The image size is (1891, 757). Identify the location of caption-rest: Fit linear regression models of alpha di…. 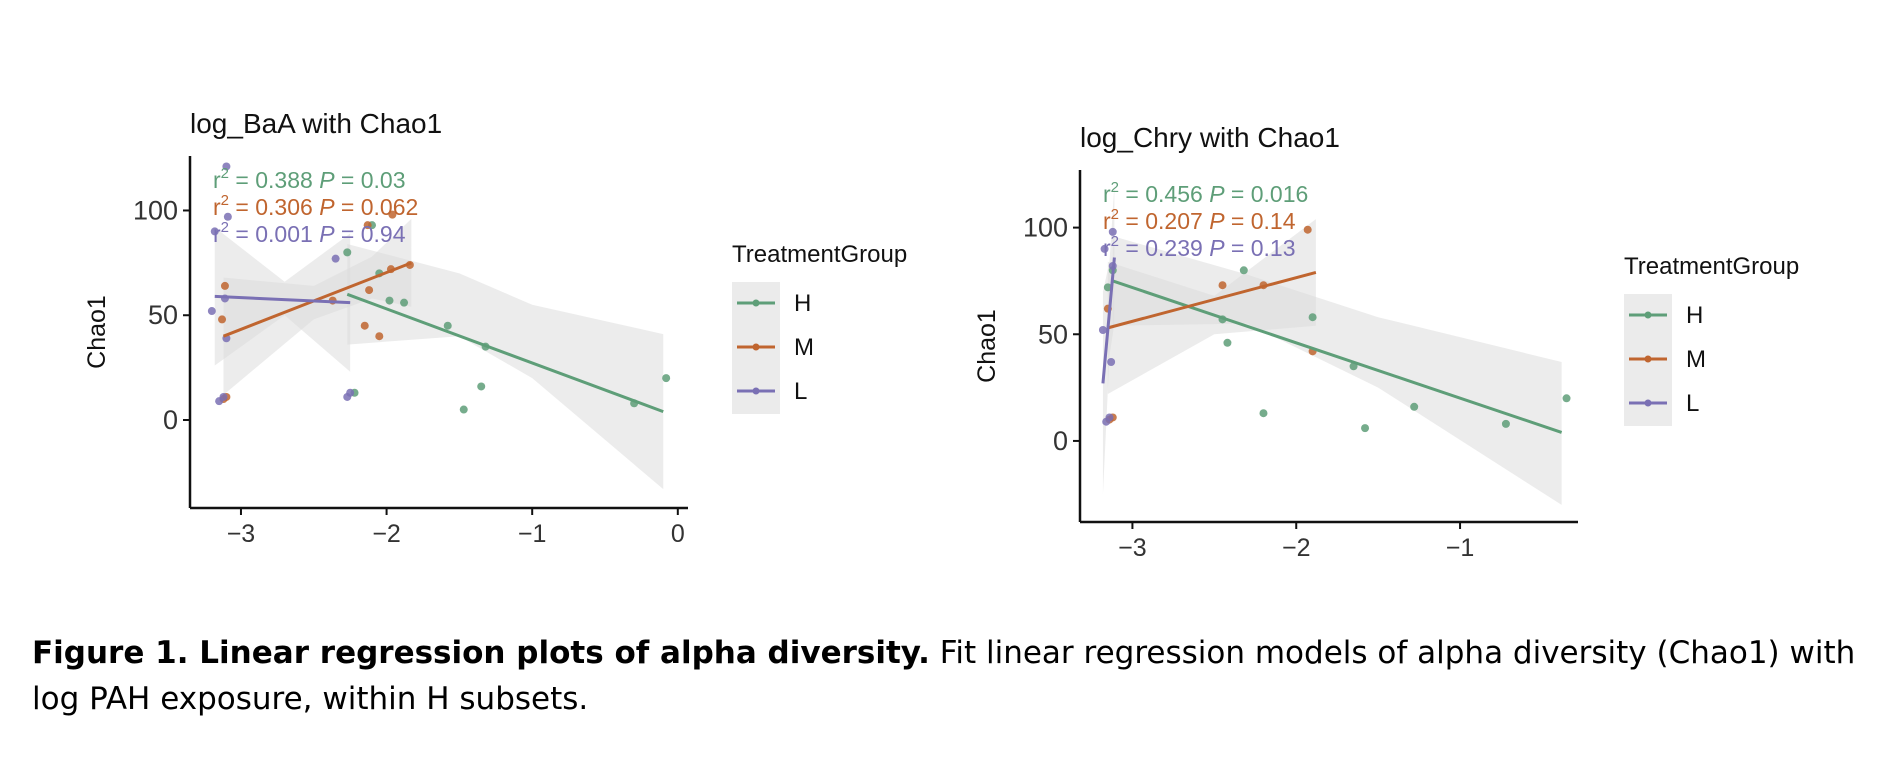
(944, 676).